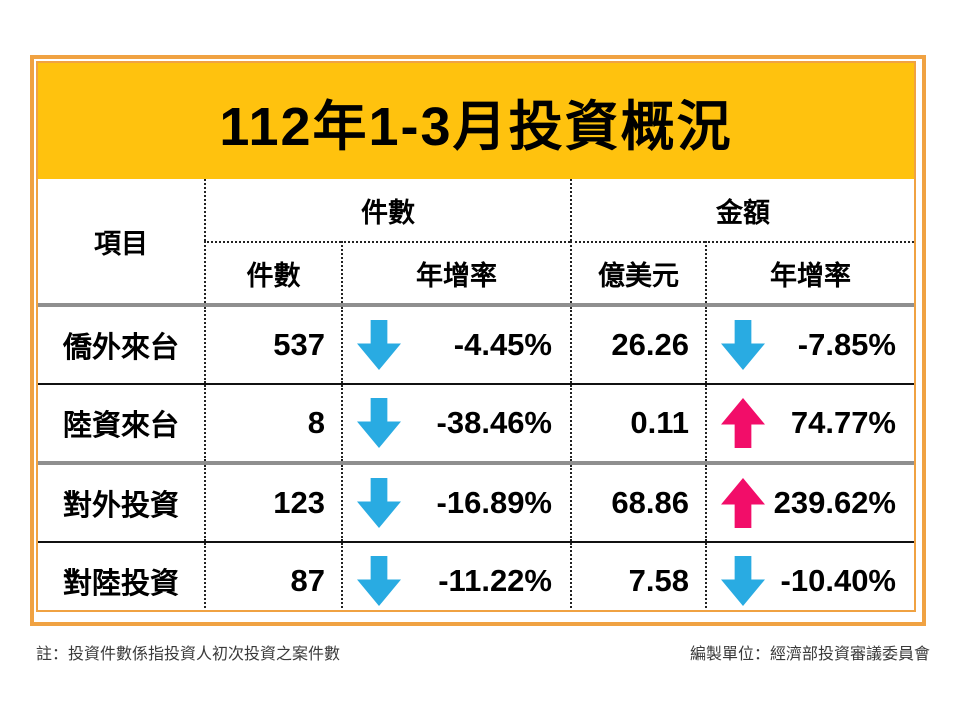 This screenshot has height=720, width=960. Describe the element at coordinates (843, 422) in the screenshot. I see `row-amount-yoy: 74.77%` at that location.